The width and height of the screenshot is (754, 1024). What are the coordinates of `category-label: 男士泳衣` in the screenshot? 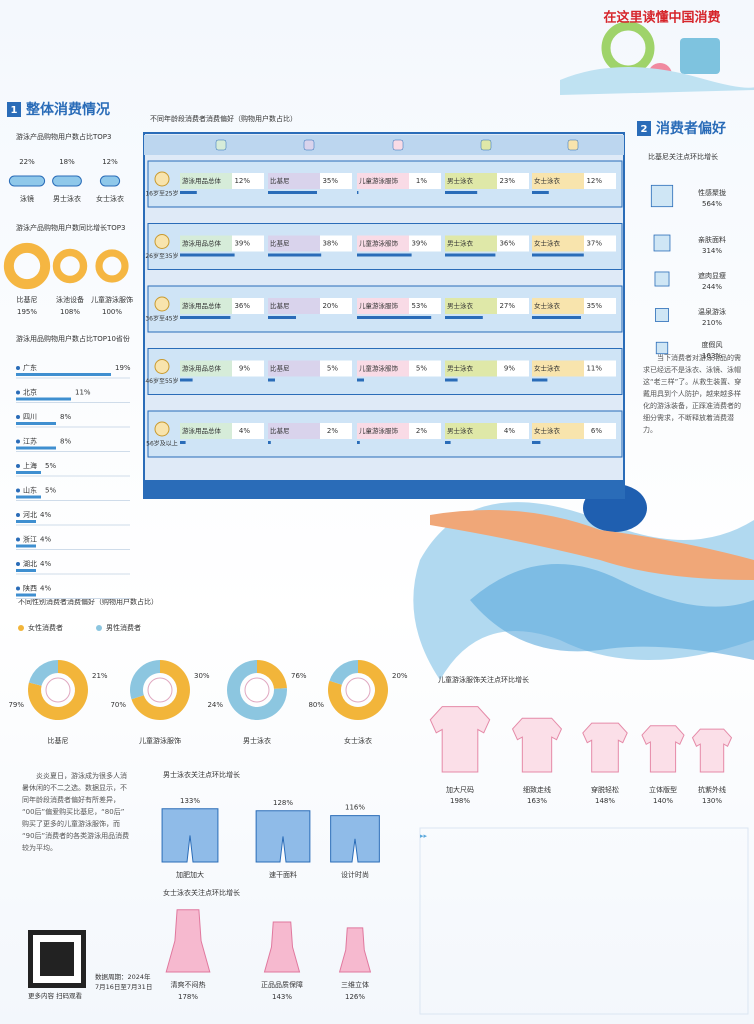 It's located at (460, 243).